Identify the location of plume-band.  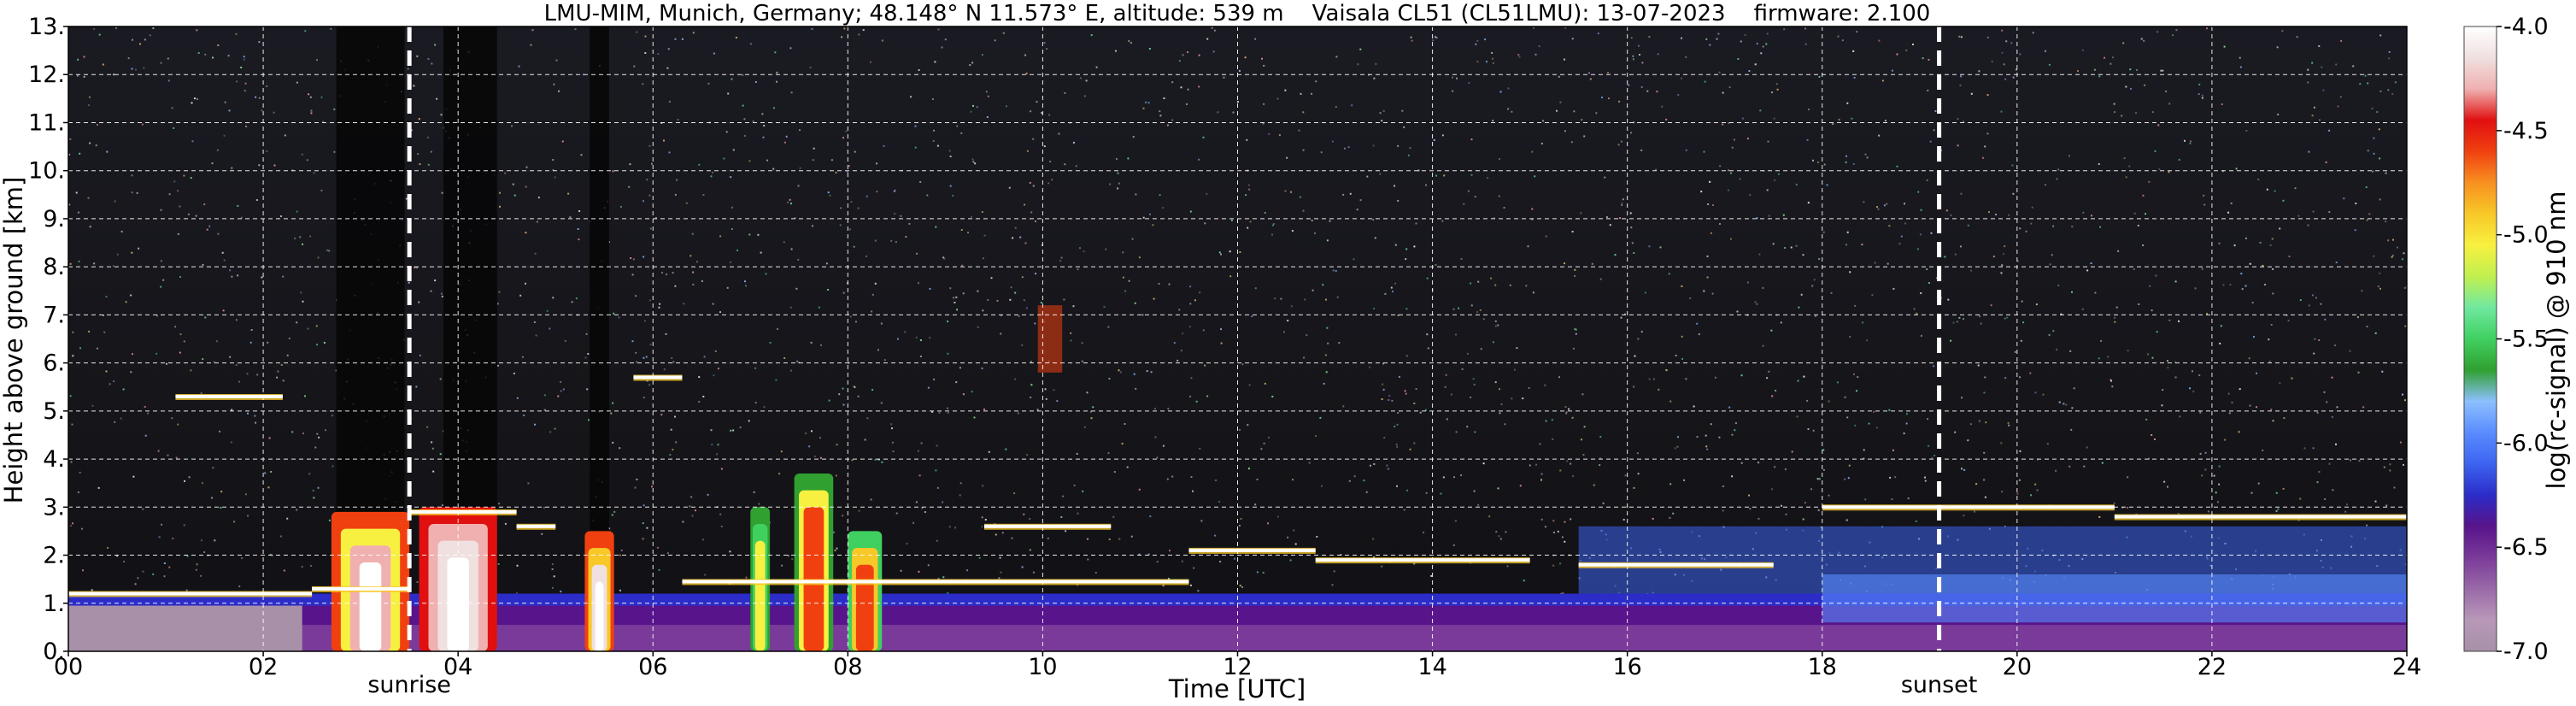
(760, 595).